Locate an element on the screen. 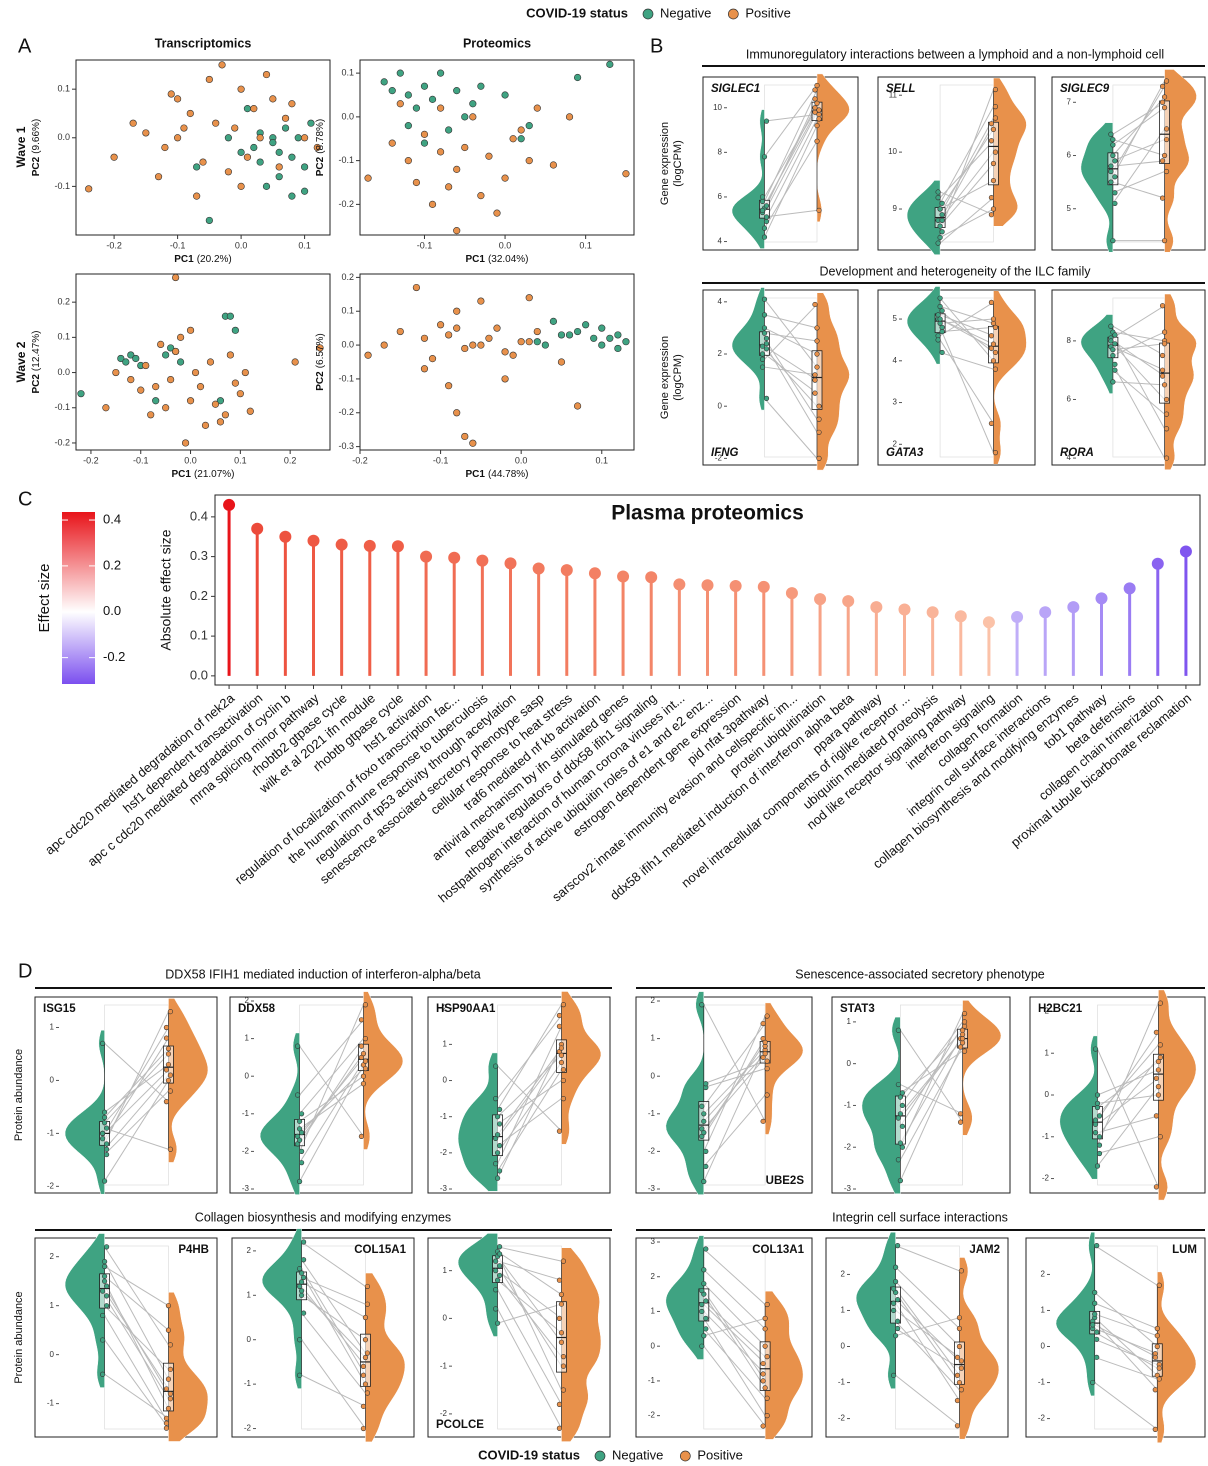 This screenshot has height=1466, width=1208. y-tick-label: 10 is located at coordinates (892, 151).